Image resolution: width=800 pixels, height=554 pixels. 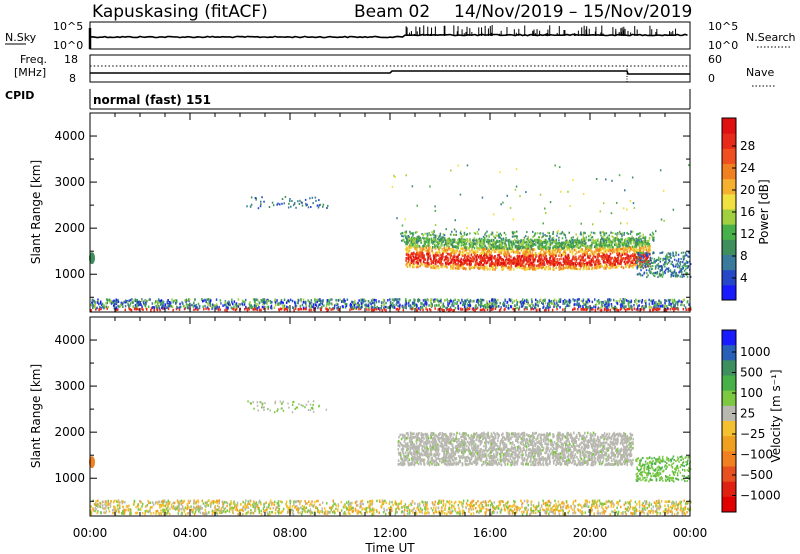 What do you see at coordinates (715, 59) in the screenshot?
I see `nave-tick-top: 60` at bounding box center [715, 59].